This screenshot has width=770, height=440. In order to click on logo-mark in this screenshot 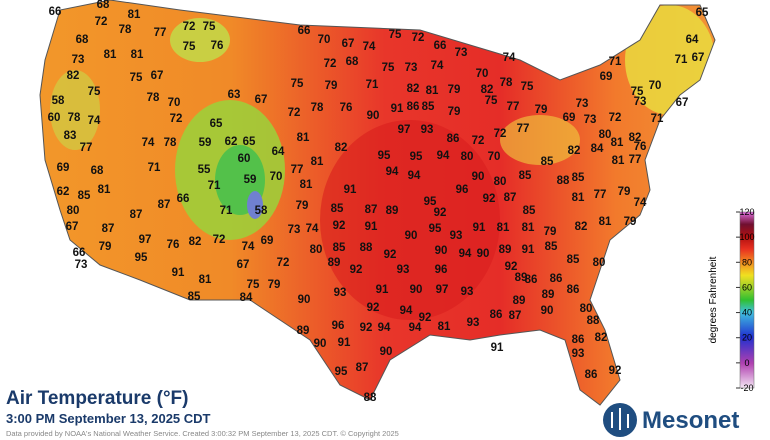, I will do `click(620, 419)`.